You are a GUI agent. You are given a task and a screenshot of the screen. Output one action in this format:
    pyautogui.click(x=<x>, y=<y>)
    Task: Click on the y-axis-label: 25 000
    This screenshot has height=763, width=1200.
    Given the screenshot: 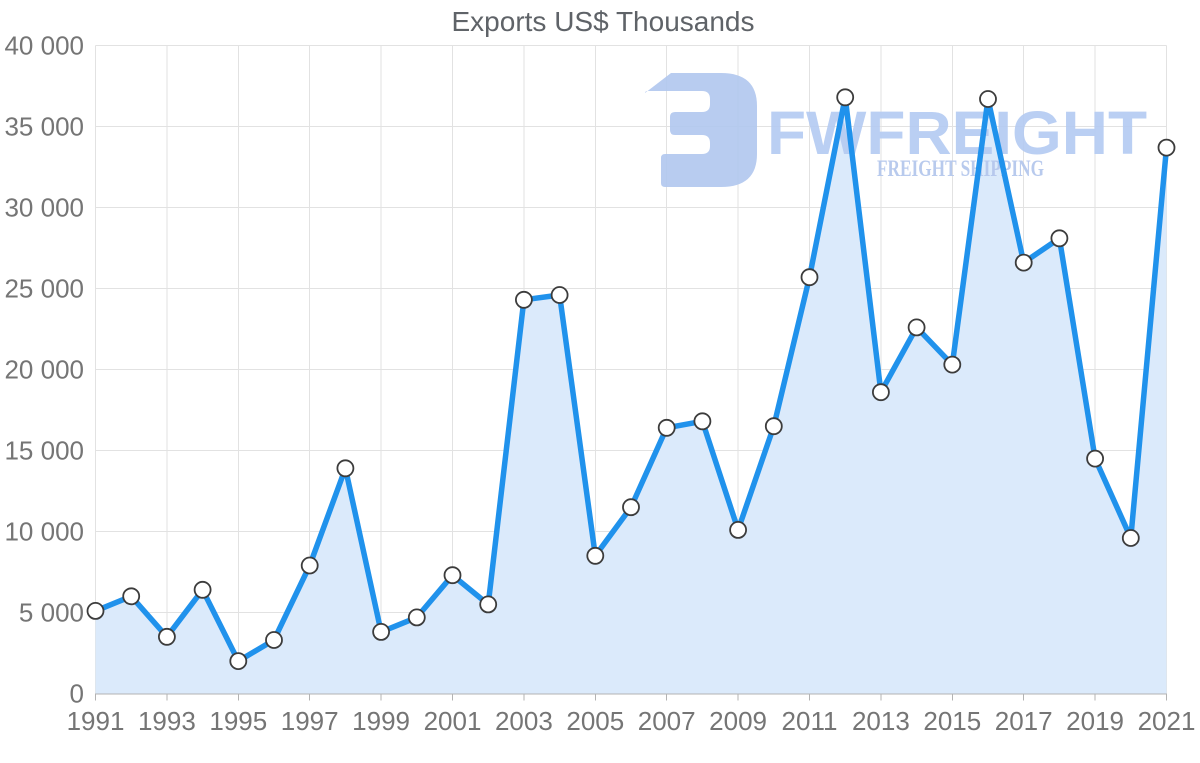 What is the action you would take?
    pyautogui.click(x=44, y=289)
    